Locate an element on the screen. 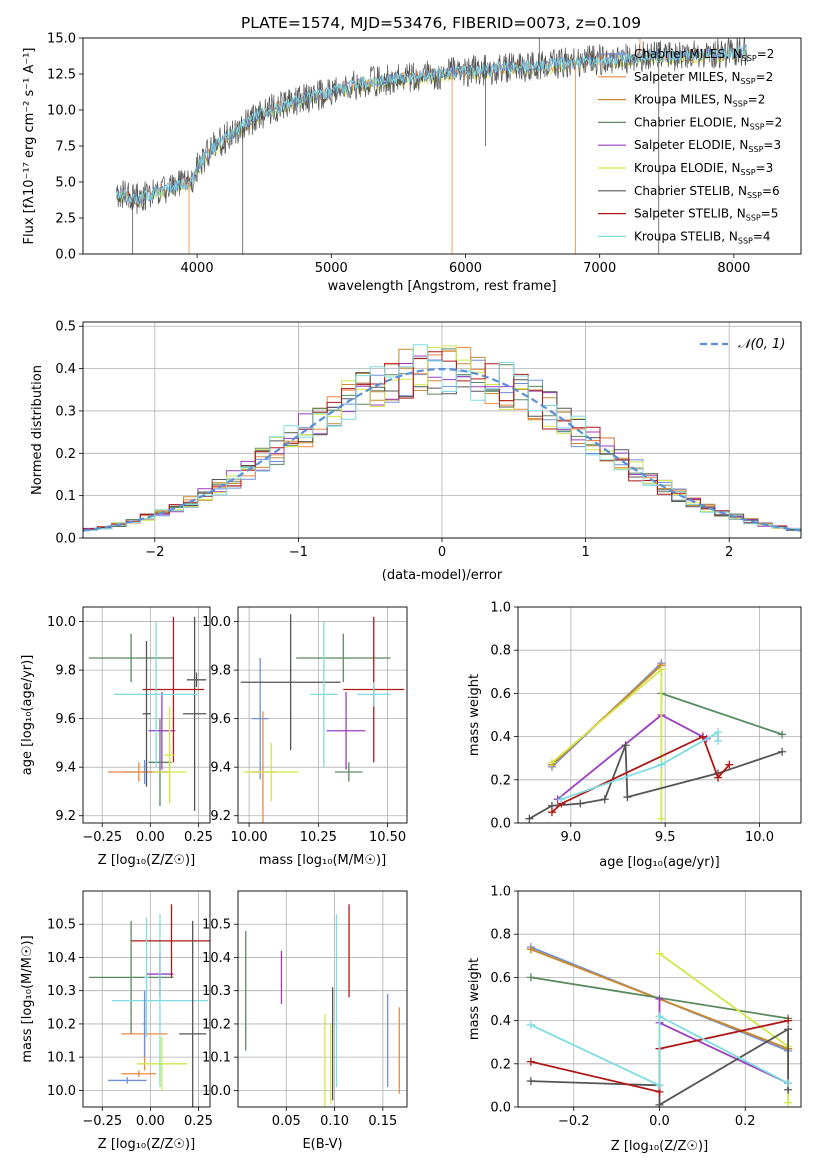 The height and width of the screenshot is (1170, 819). y-tick-label: 15.0 is located at coordinates (61, 39).